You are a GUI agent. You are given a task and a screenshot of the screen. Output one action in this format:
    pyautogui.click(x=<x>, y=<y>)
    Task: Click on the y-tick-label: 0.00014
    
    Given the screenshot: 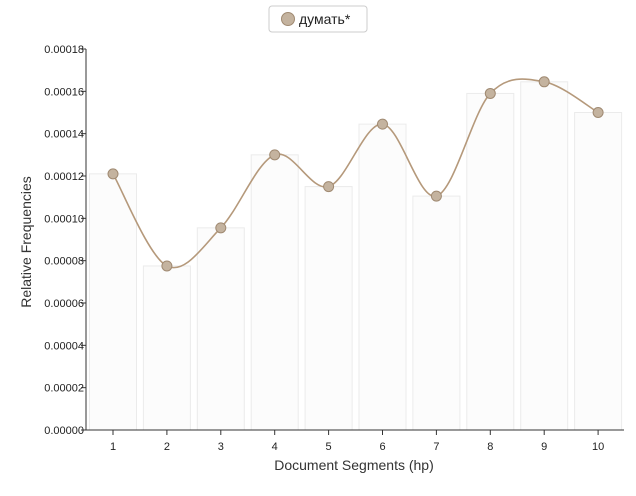 What is the action you would take?
    pyautogui.click(x=64, y=135)
    